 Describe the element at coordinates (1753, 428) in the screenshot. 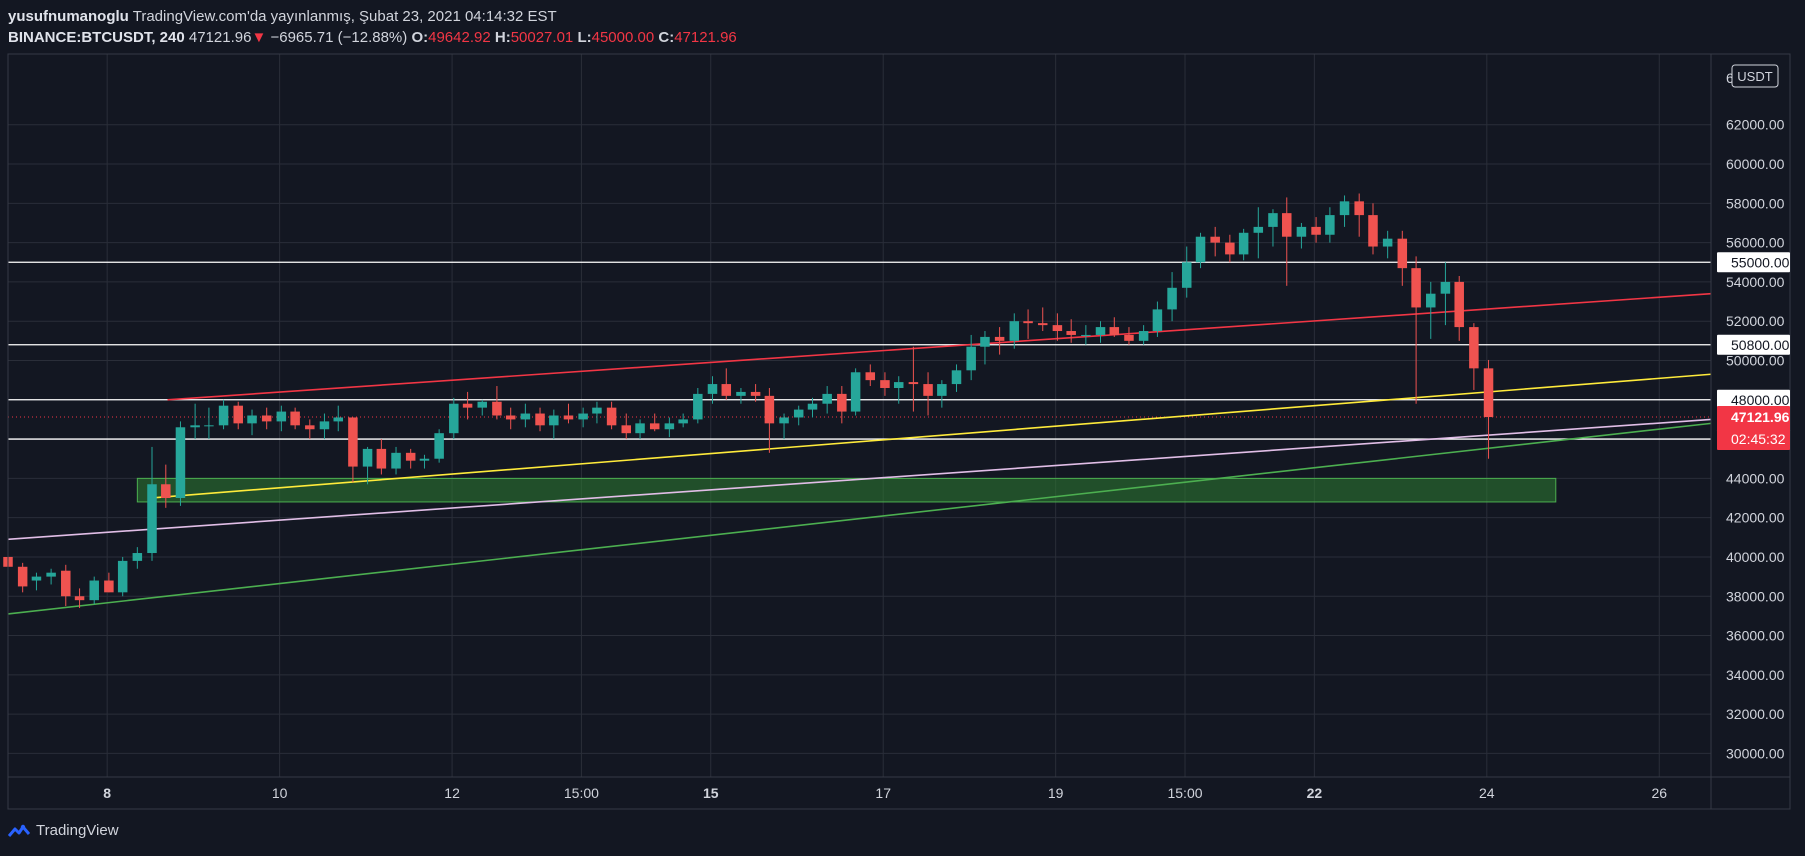

I see `last-price-box` at that location.